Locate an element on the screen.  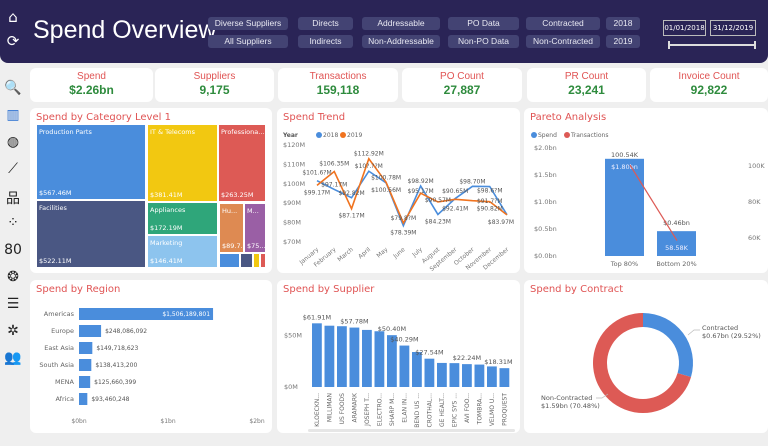
tile-name: Marketing is located at coordinates (166, 243).